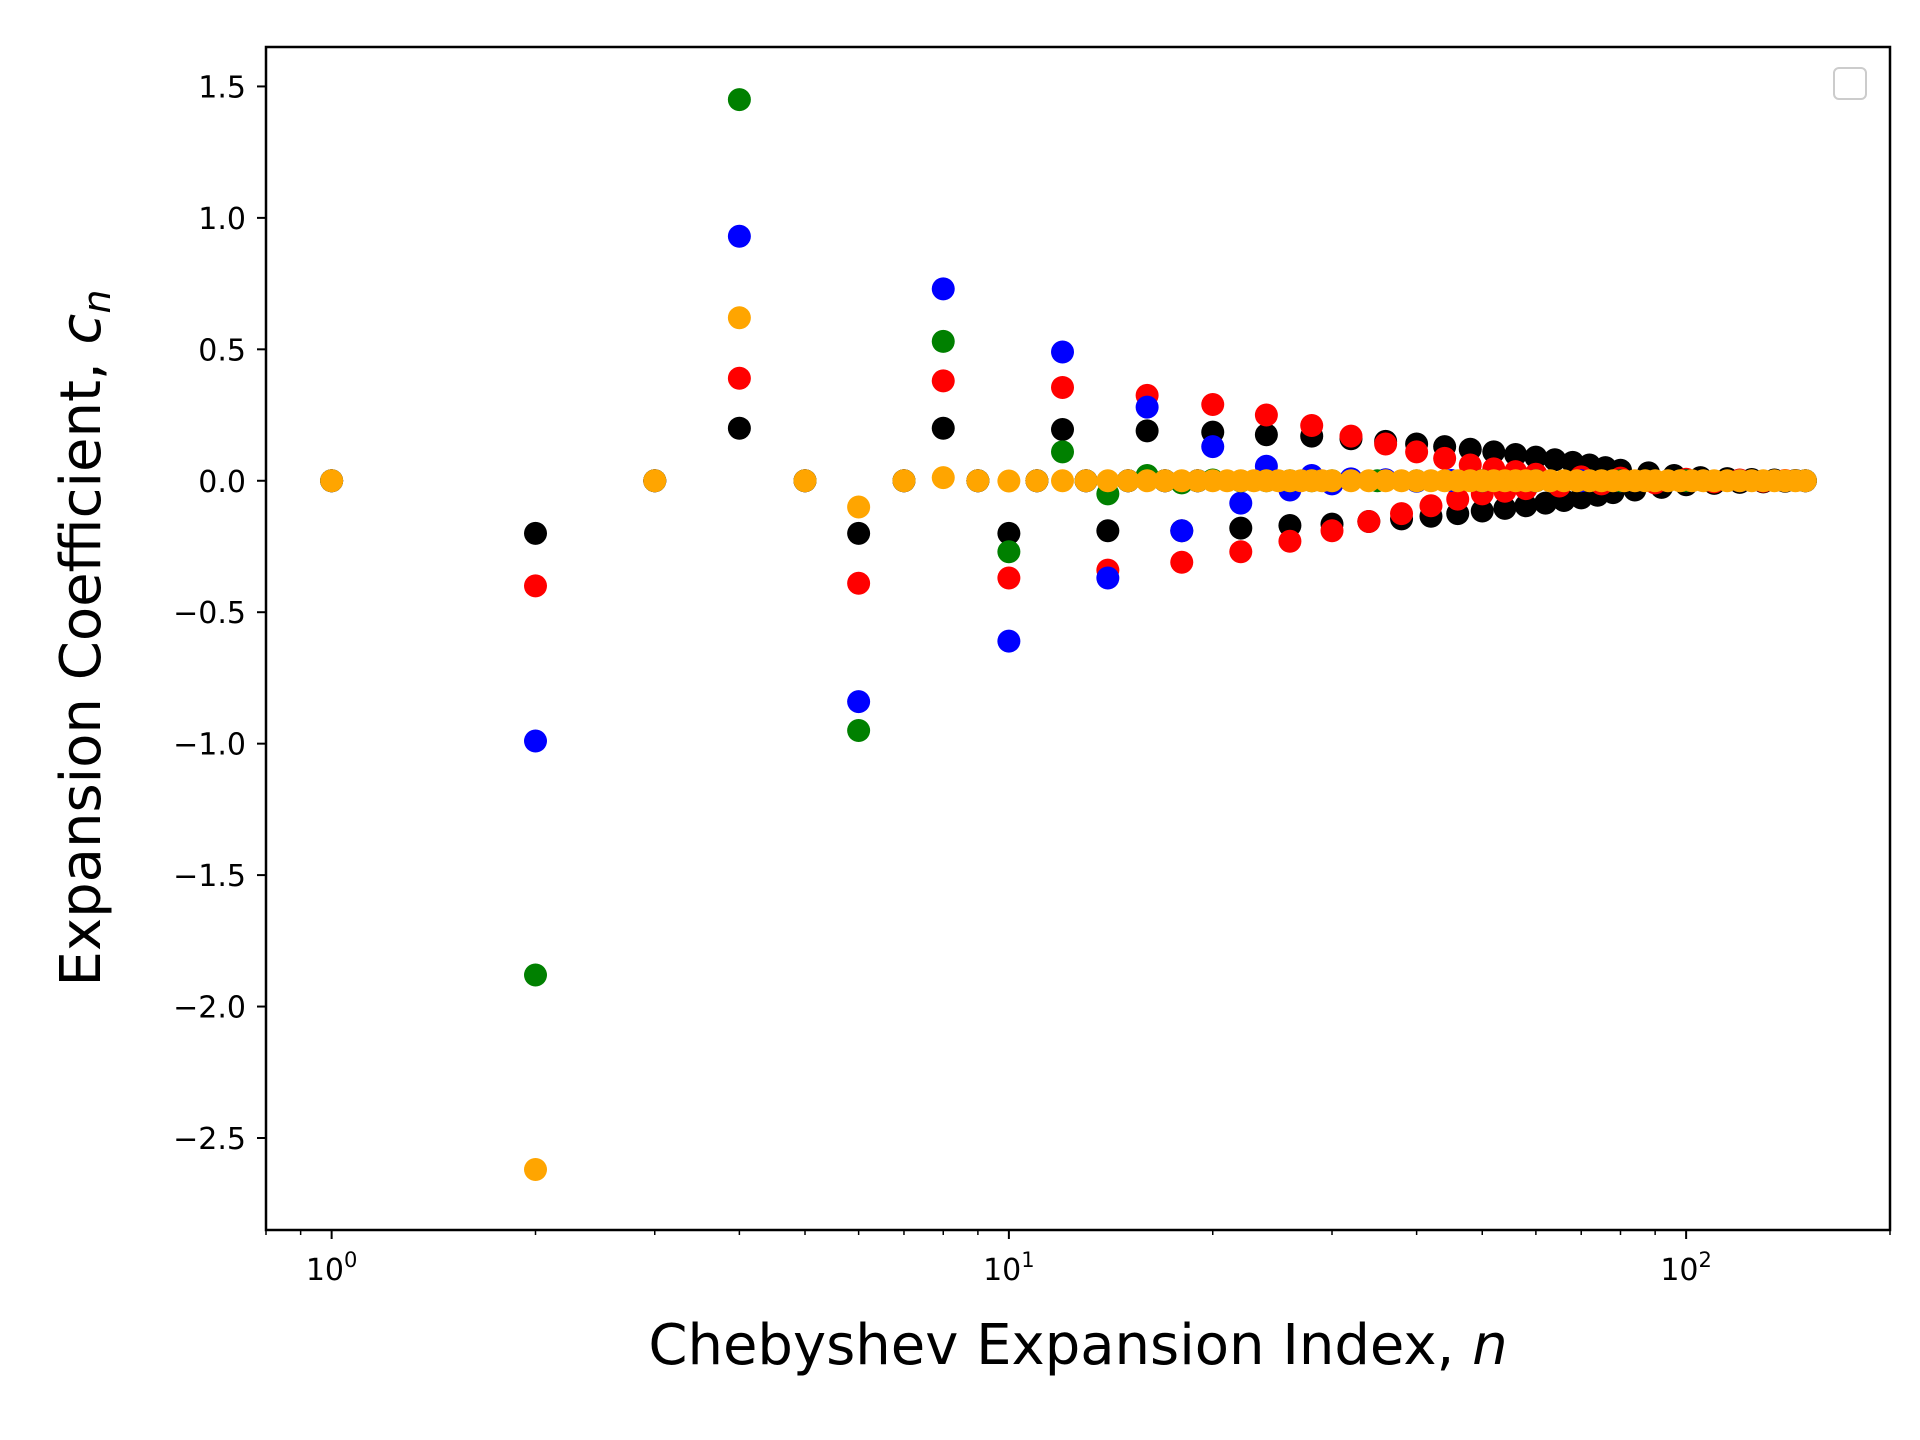 This screenshot has width=1920, height=1440. What do you see at coordinates (222, 87) in the screenshot?
I see `y-tick-label: 1.5` at bounding box center [222, 87].